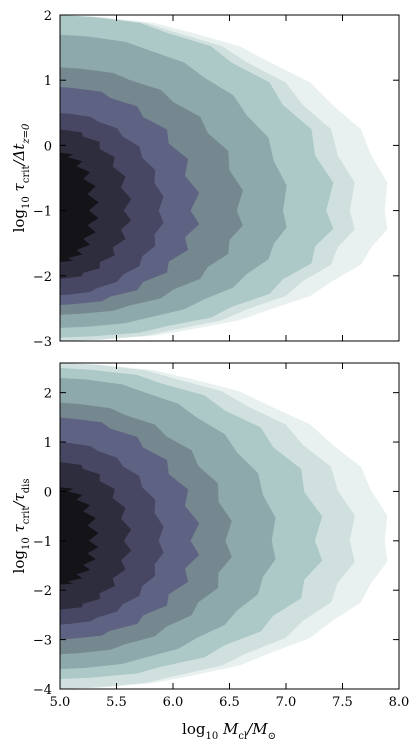  What do you see at coordinates (342, 702) in the screenshot?
I see `bottom-x-tick-label: 7.5` at bounding box center [342, 702].